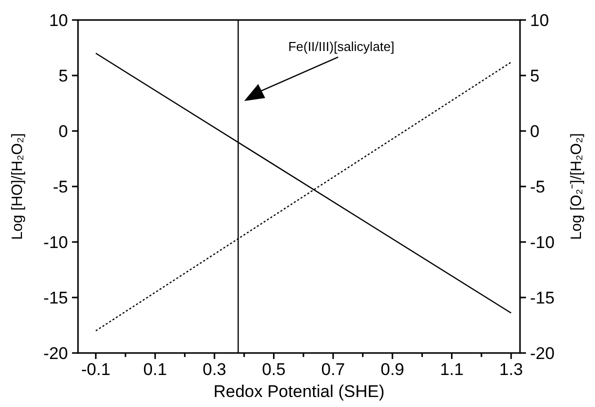 Image resolution: width=595 pixels, height=407 pixels. What do you see at coordinates (55, 298) in the screenshot?
I see `y-tick-label: -15` at bounding box center [55, 298].